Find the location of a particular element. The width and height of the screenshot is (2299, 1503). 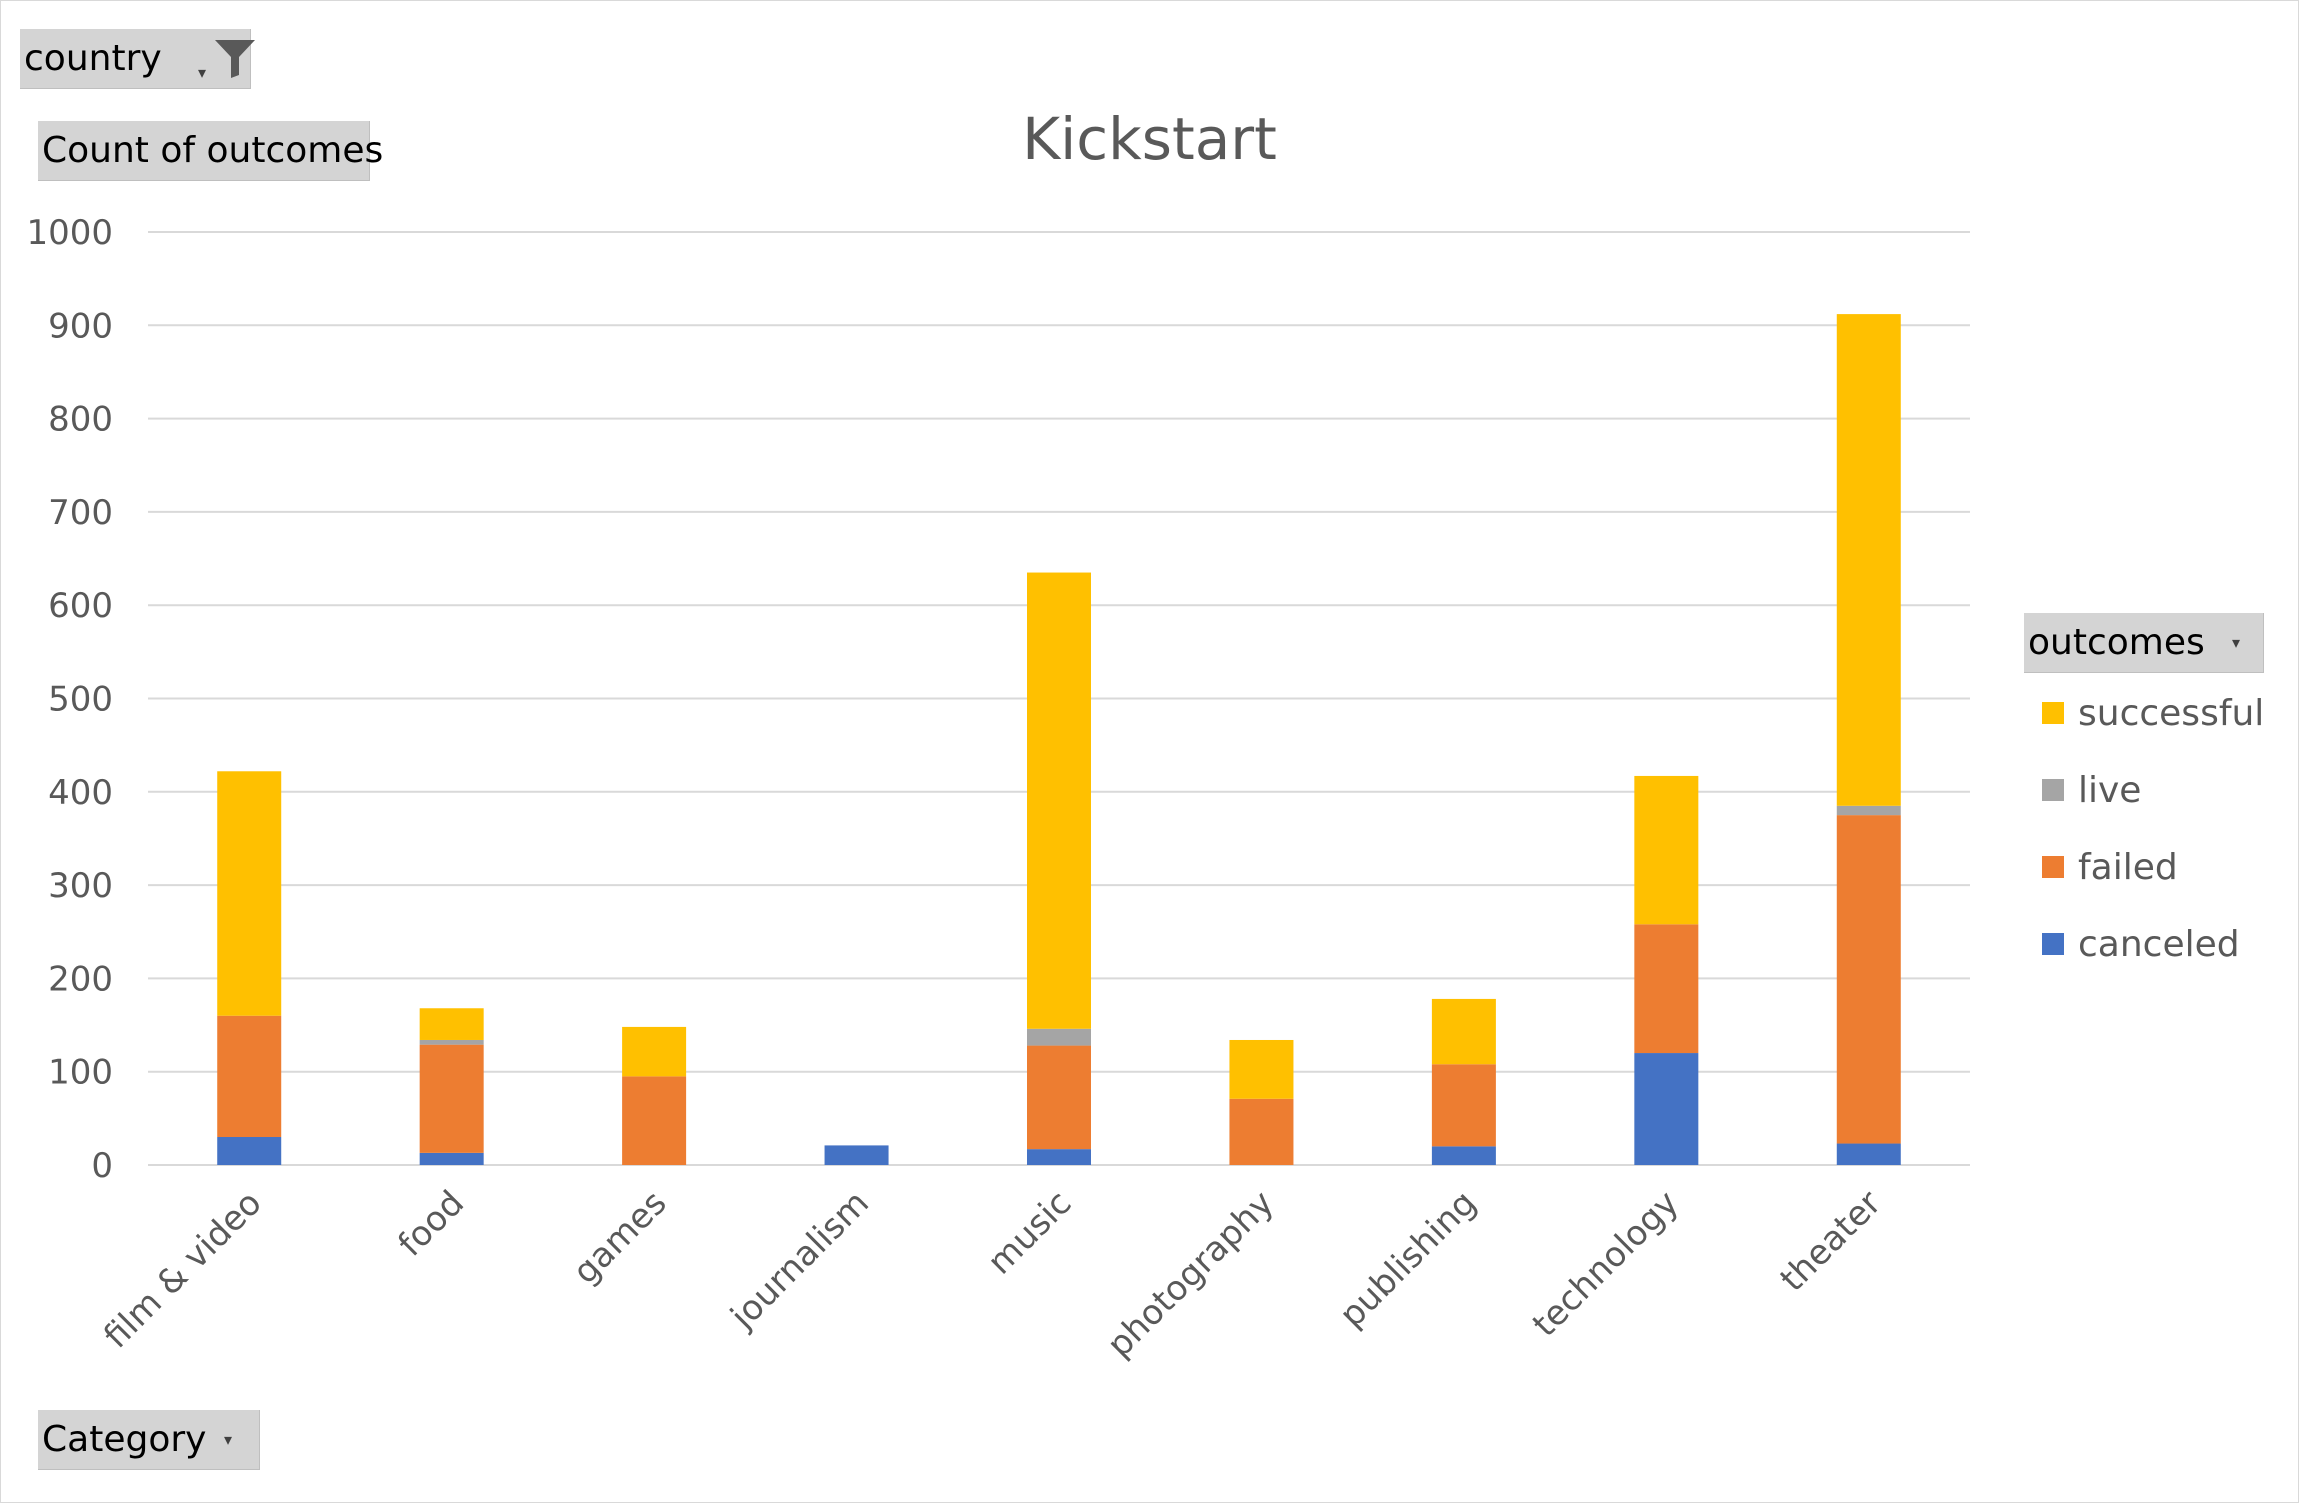

y-tick-label: 100 is located at coordinates (80, 1073).